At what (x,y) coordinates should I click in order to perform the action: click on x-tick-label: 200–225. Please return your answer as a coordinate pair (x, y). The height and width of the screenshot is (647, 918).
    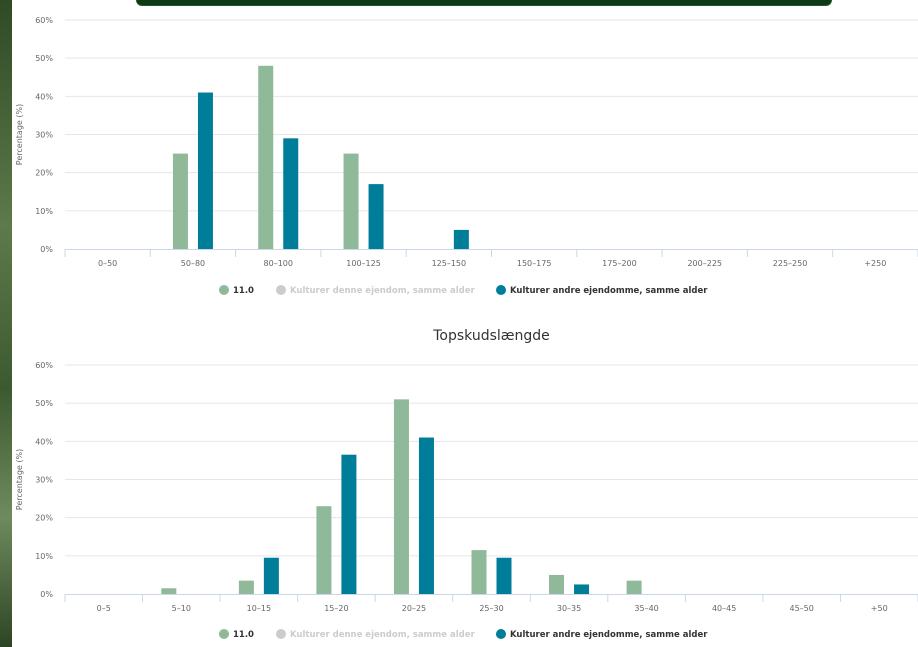
    Looking at the image, I should click on (704, 263).